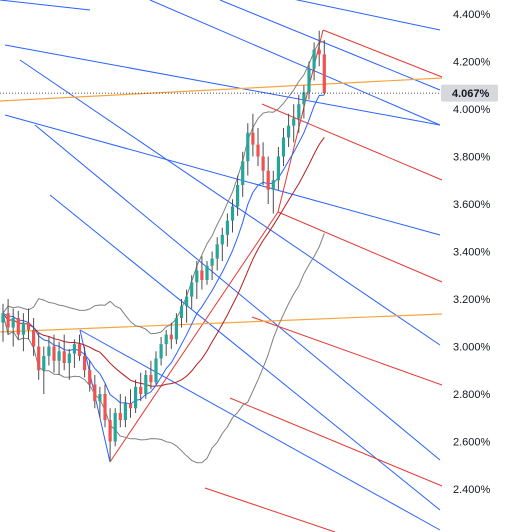 The width and height of the screenshot is (506, 532). I want to click on y-tick-label: 2.600%, so click(472, 443).